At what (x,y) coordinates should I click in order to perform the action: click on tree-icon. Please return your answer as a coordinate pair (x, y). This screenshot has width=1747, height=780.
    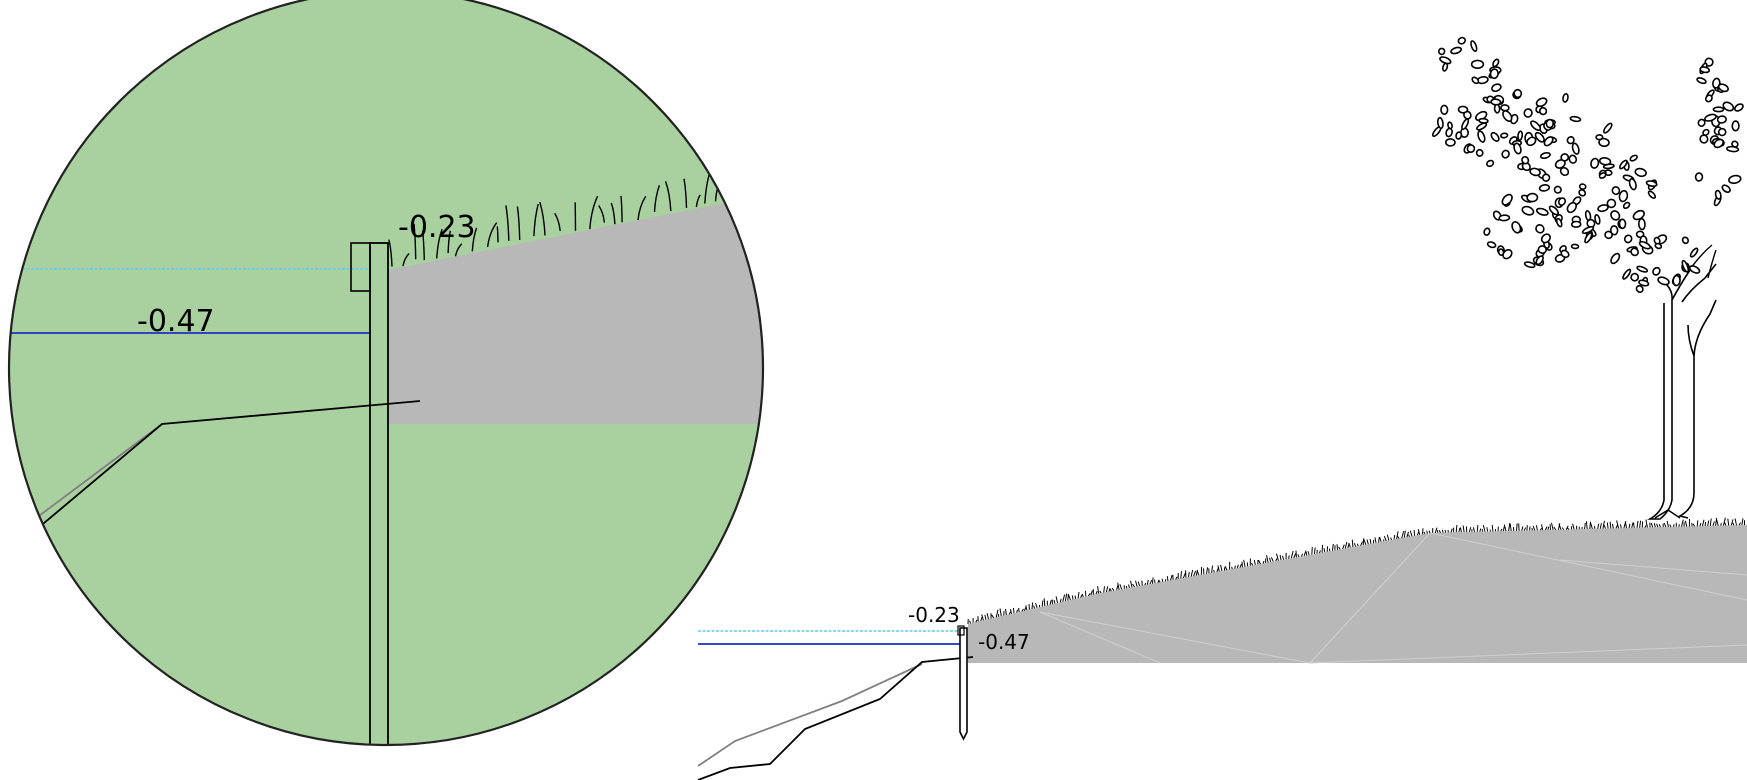
    Looking at the image, I should click on (1587, 278).